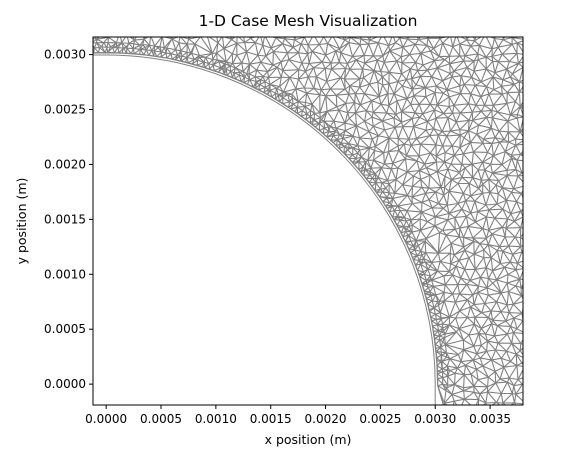 This screenshot has height=456, width=588. Describe the element at coordinates (490, 419) in the screenshot. I see `x-tick-label: 0.0035` at that location.